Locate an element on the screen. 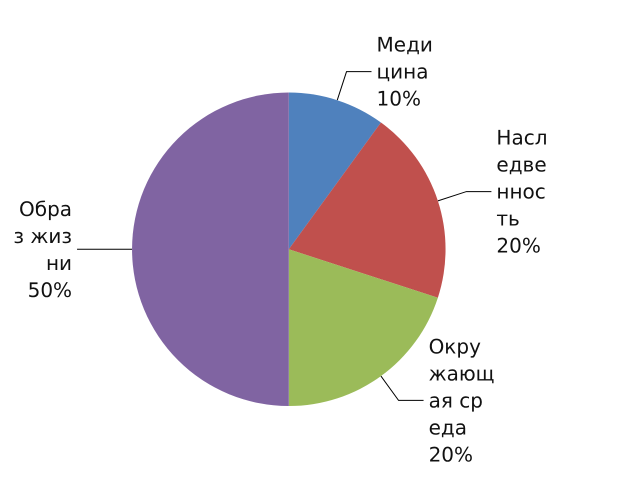 This screenshot has height=480, width=640. data-label: 10% is located at coordinates (398, 98).